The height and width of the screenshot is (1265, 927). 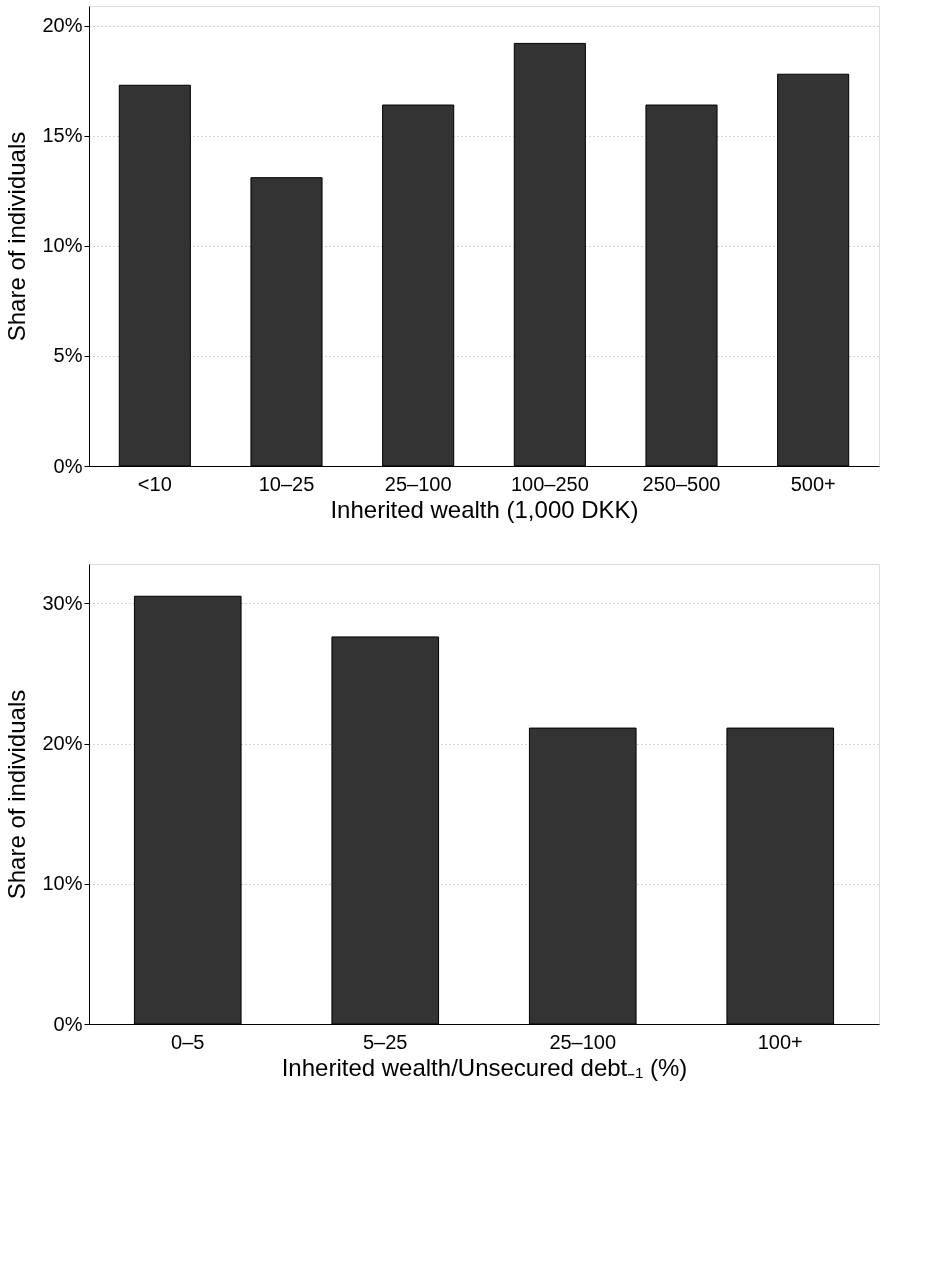 I want to click on x-tick-label: 10–25, so click(x=286, y=483).